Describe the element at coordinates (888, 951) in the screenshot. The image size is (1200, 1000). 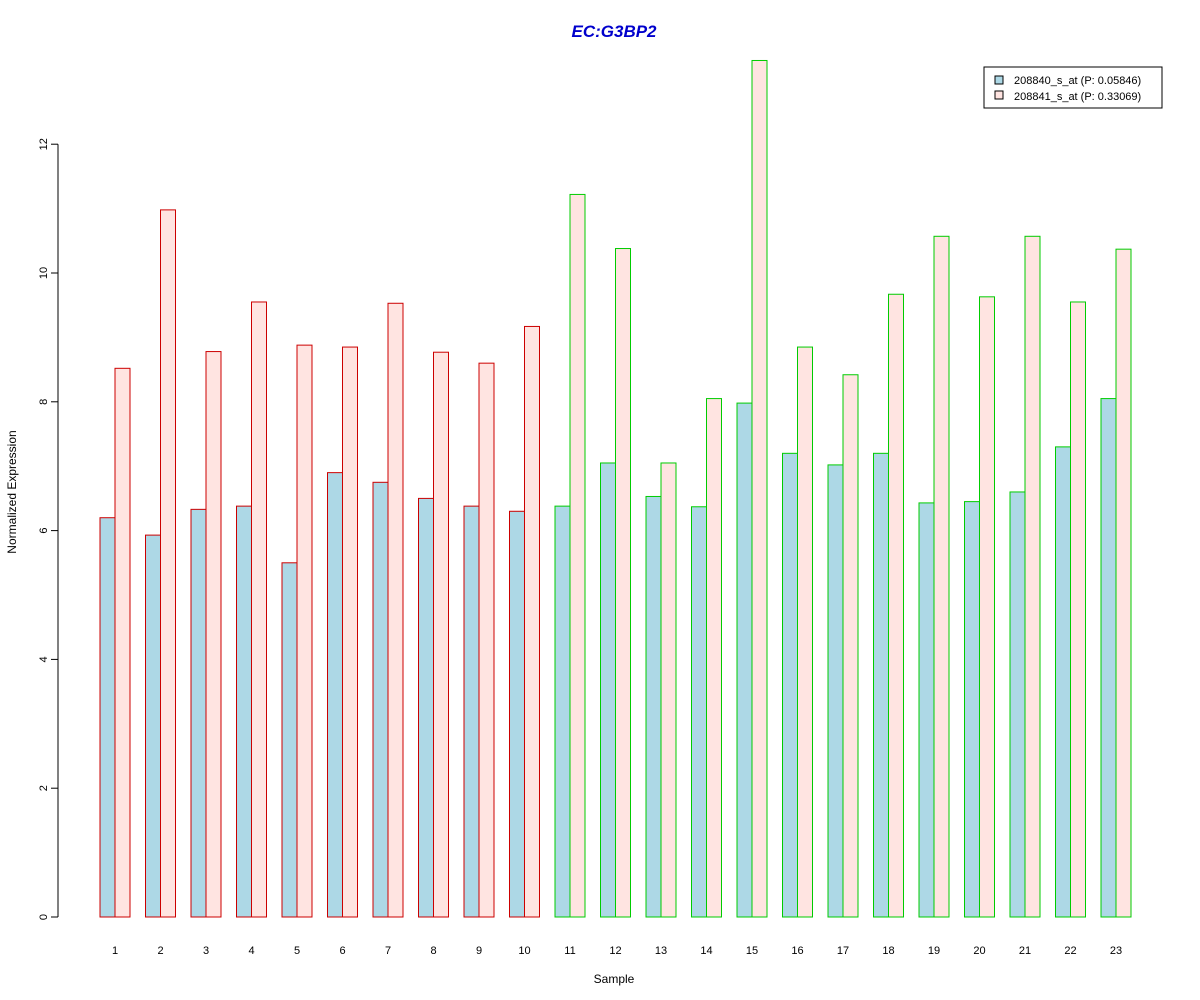
I see `x-tick-label: 18` at that location.